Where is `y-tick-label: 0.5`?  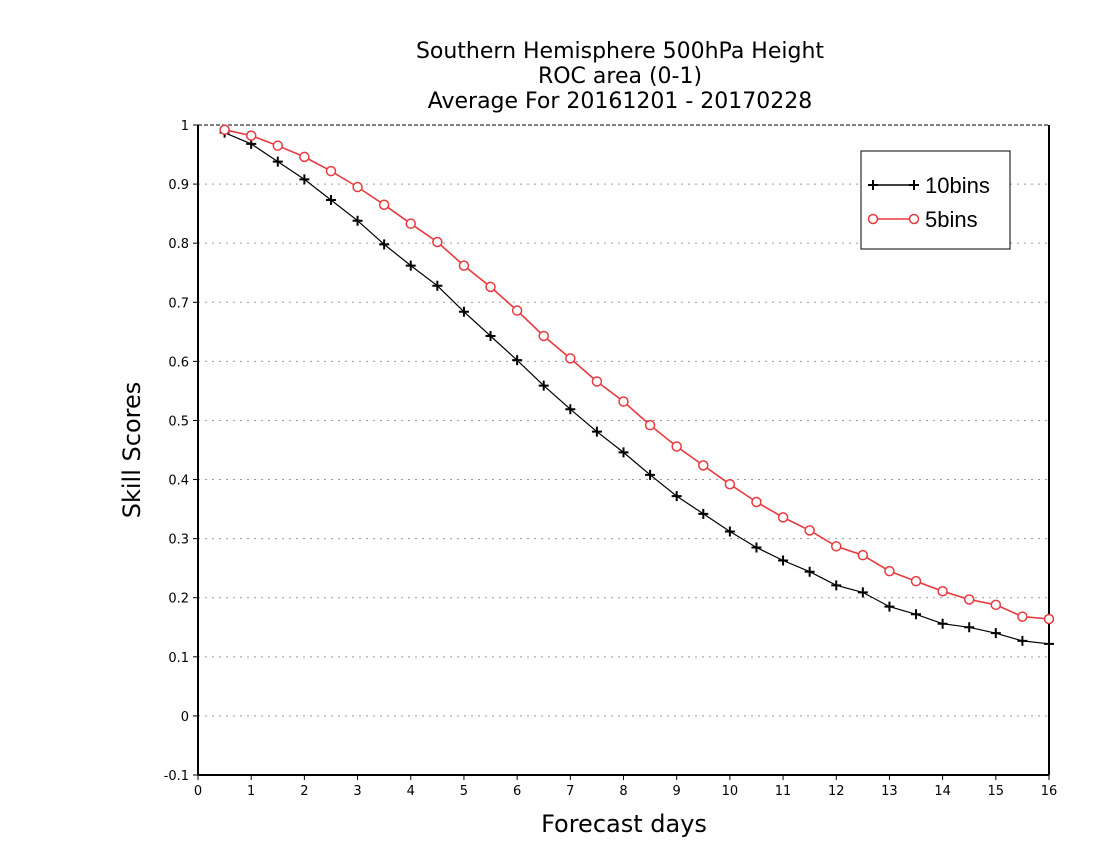 y-tick-label: 0.5 is located at coordinates (178, 421).